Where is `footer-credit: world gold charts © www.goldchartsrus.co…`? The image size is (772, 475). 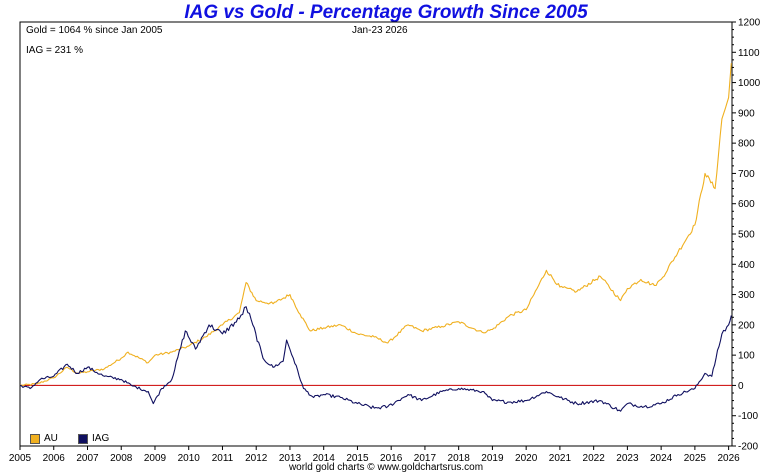
footer-credit: world gold charts © www.goldchartsrus.co… is located at coordinates (386, 467).